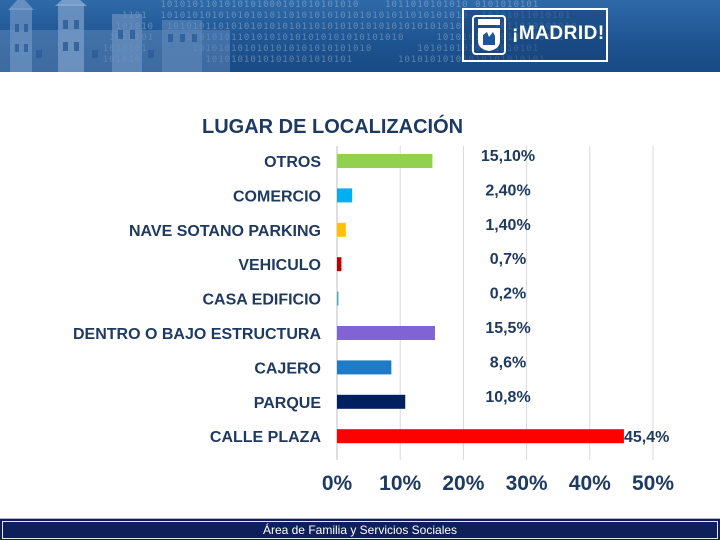  What do you see at coordinates (292, 162) in the screenshot?
I see `category-label: OTROS` at bounding box center [292, 162].